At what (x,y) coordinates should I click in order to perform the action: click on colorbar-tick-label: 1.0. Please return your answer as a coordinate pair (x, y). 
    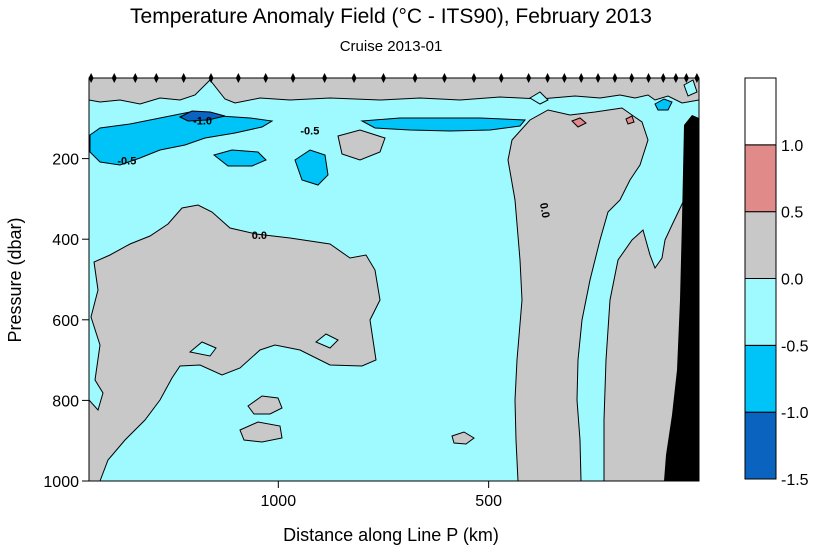
    Looking at the image, I should click on (792, 146).